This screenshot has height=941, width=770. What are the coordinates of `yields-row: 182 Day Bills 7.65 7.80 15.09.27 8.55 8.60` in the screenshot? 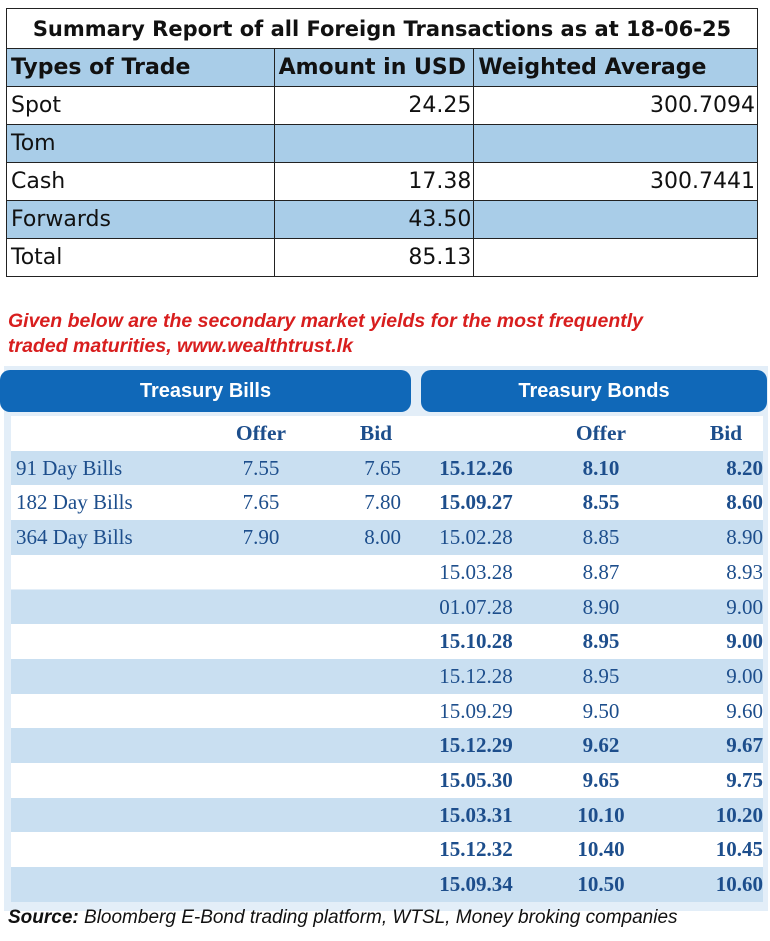 It's located at (387, 503).